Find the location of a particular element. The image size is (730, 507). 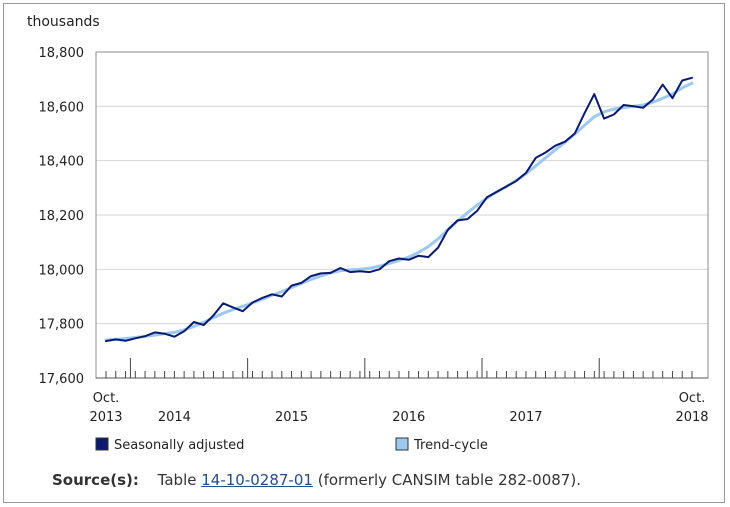

x-tick-label: 2017 is located at coordinates (525, 417).